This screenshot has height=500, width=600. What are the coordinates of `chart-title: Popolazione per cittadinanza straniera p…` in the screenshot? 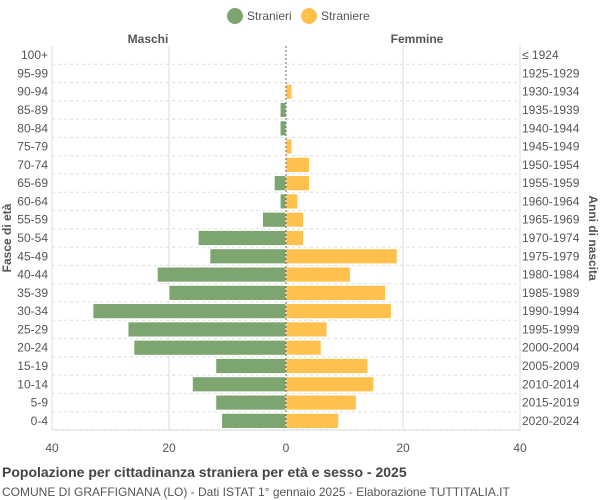 It's located at (204, 472).